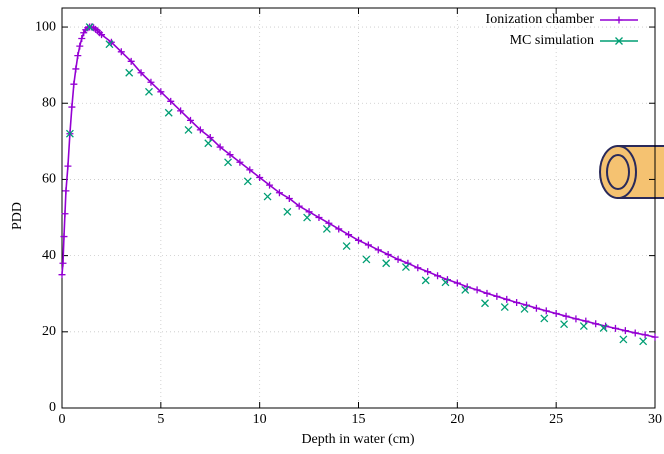 Image resolution: width=664 pixels, height=454 pixels. Describe the element at coordinates (49, 102) in the screenshot. I see `y-tick-label: 80` at that location.